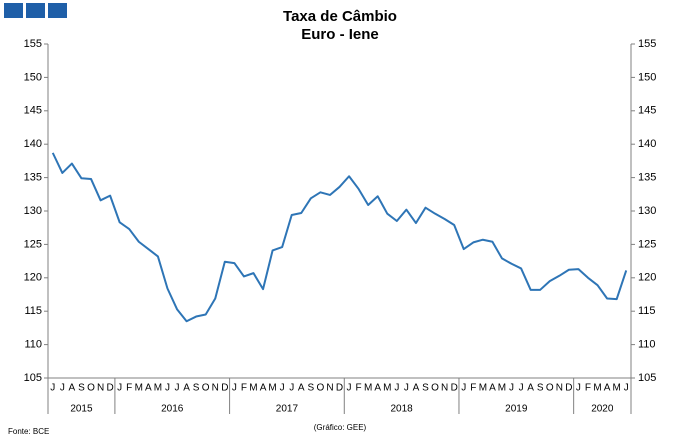 The height and width of the screenshot is (445, 680). Describe the element at coordinates (287, 409) in the screenshot. I see `year-label: 2017` at that location.